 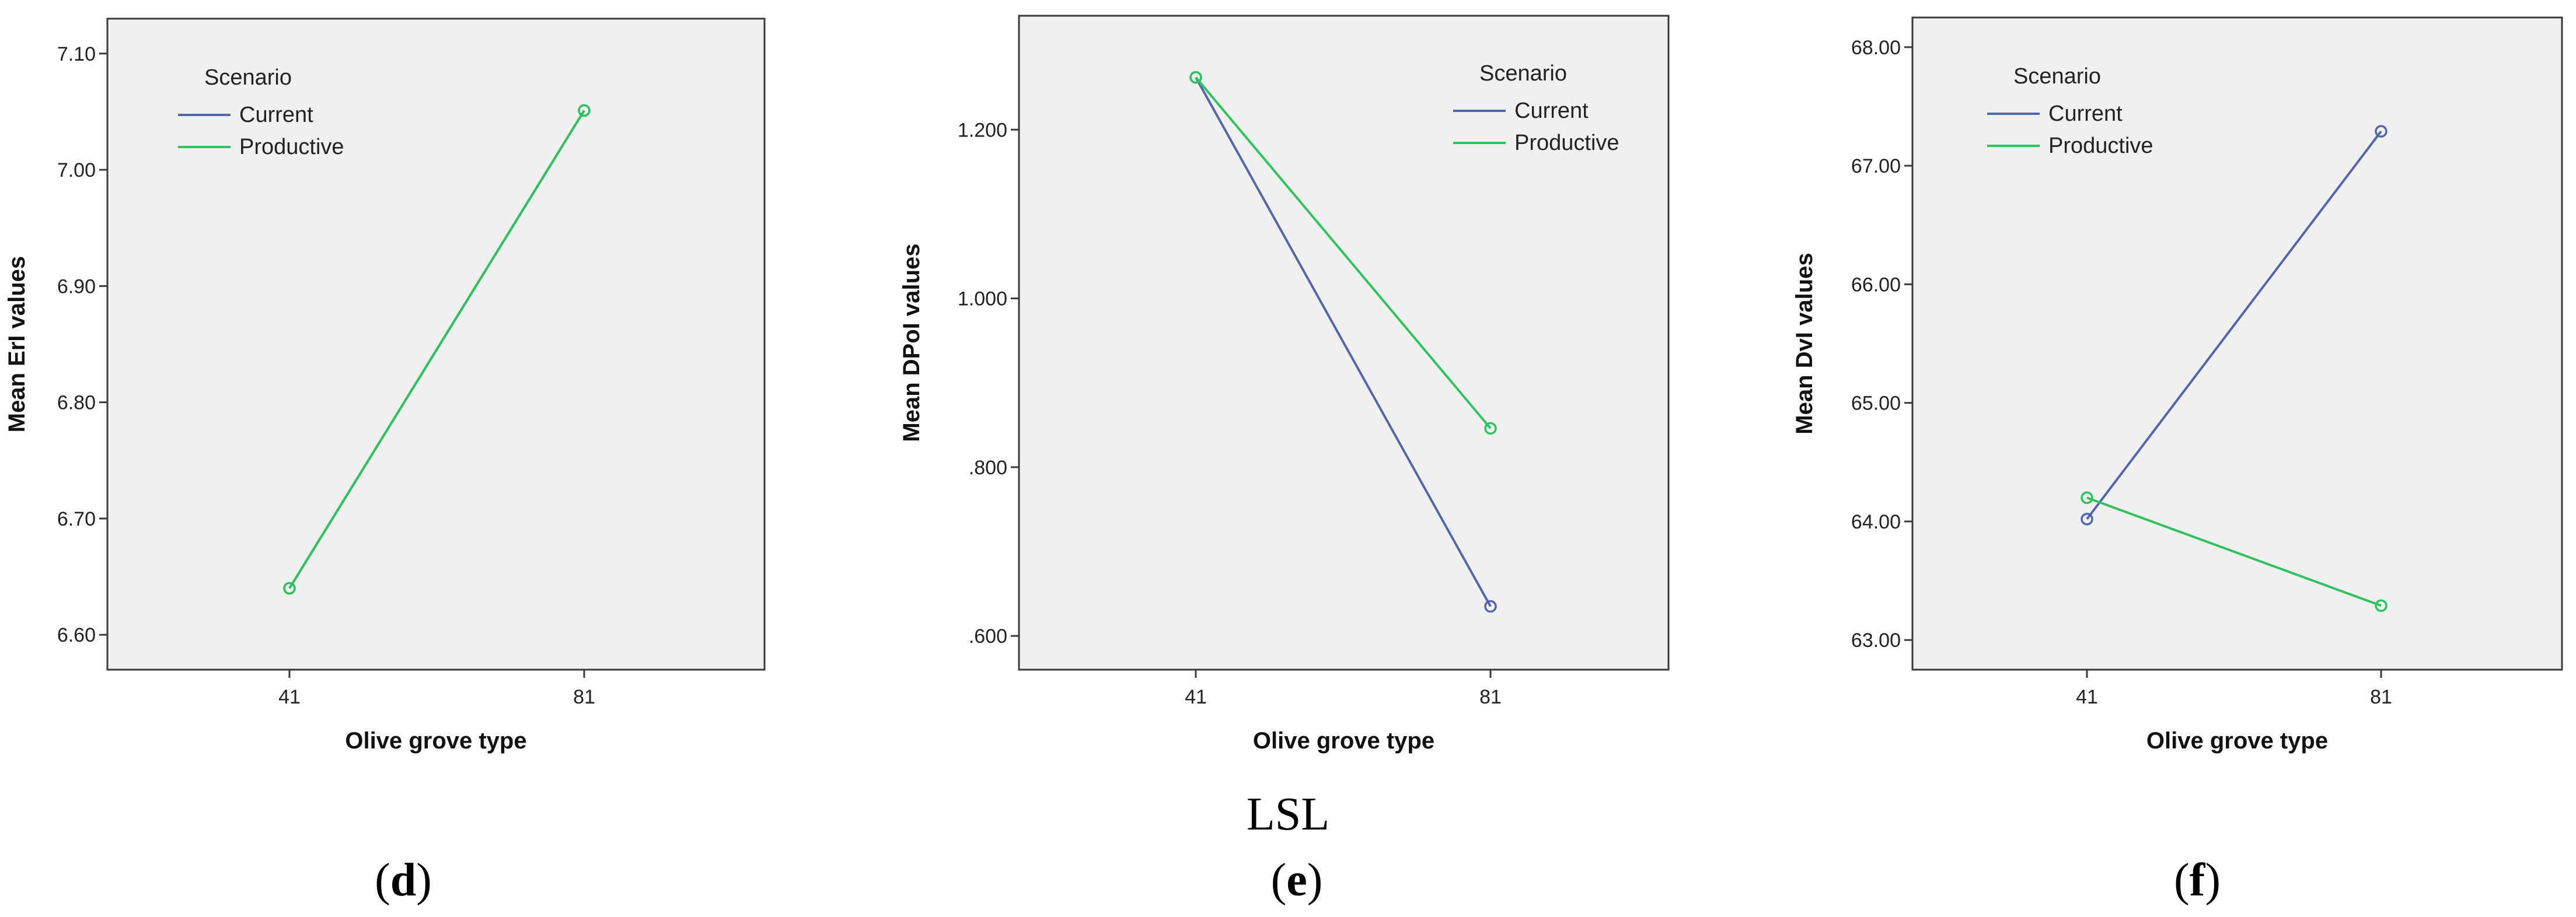 I want to click on y-tick-label: 6.60, so click(x=76, y=635).